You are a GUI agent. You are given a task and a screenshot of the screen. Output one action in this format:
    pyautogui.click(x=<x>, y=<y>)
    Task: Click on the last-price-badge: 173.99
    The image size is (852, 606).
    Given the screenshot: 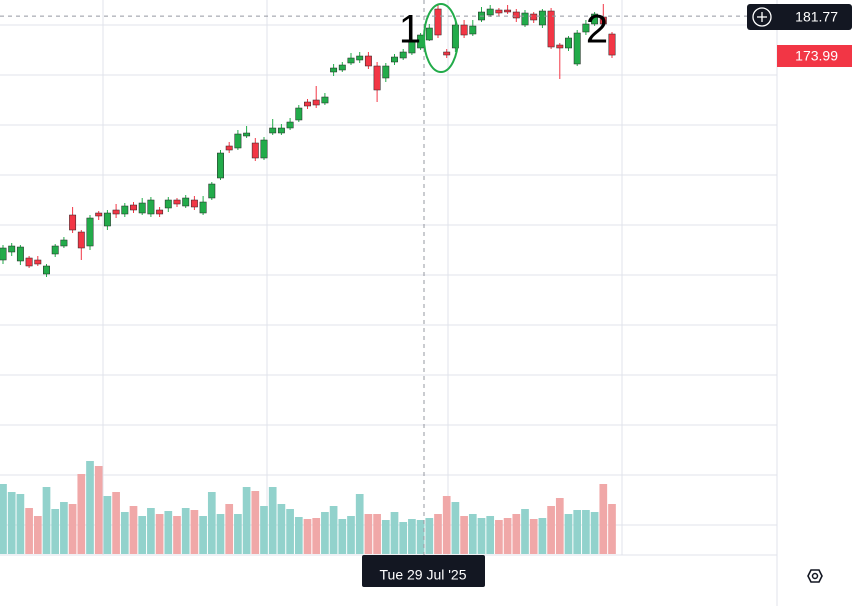 What is the action you would take?
    pyautogui.click(x=814, y=56)
    